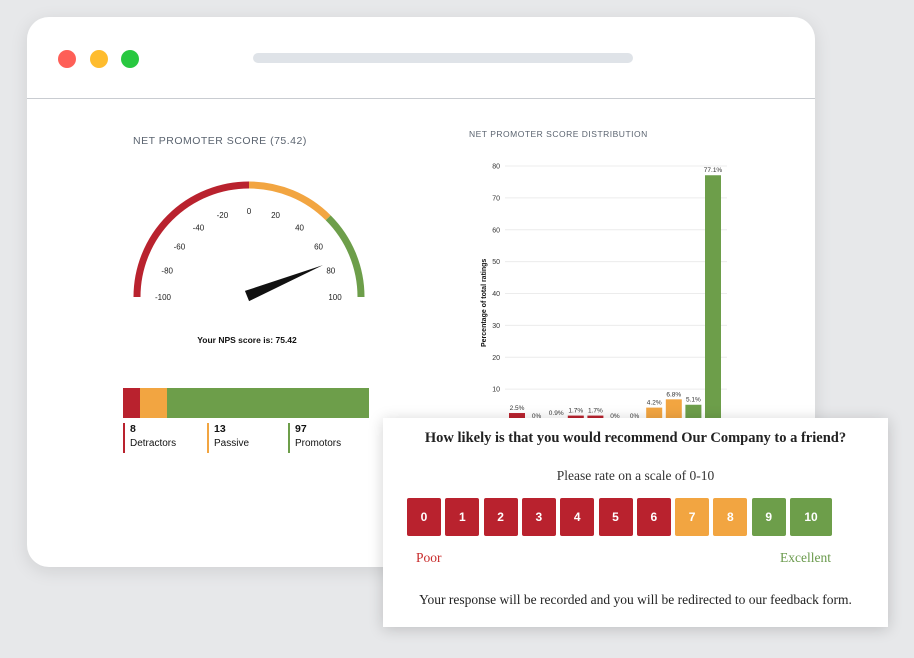  I want to click on nps-gauge: -100 -80 -60 -40 -20 0 20 40 60 80 100, so click(249, 241).